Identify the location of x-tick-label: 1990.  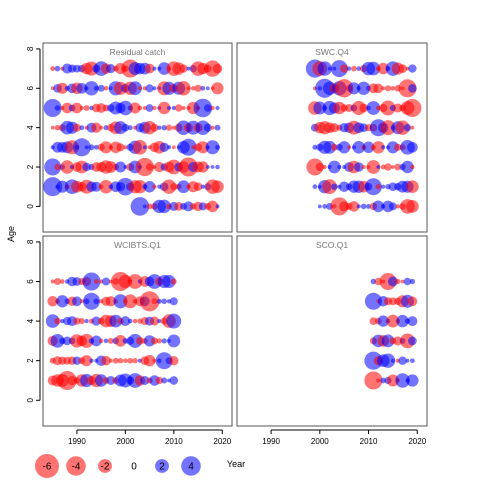
(271, 441).